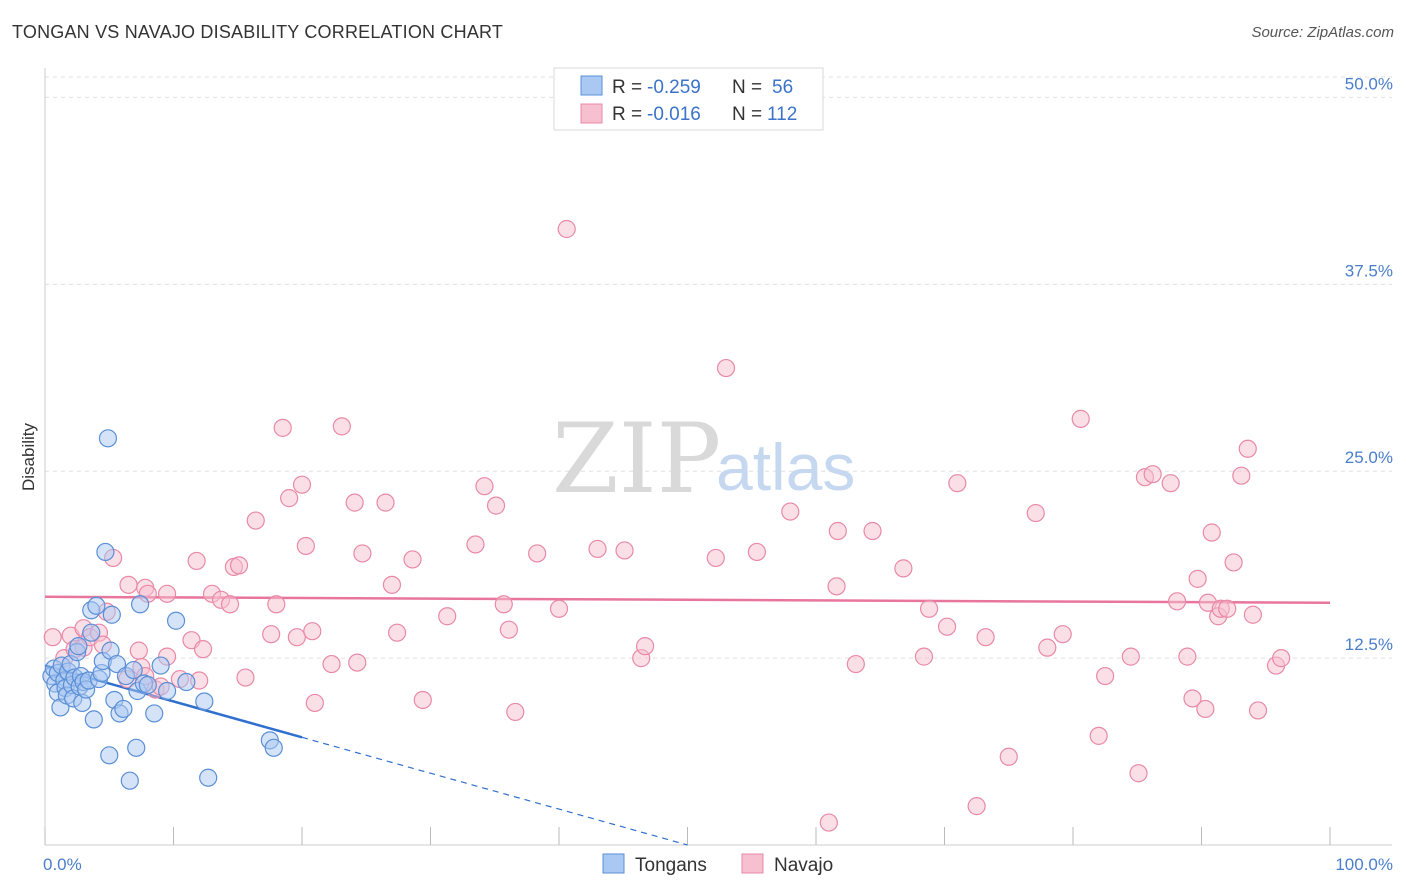  I want to click on bottom-legend-swatch-navajo, so click(752, 863).